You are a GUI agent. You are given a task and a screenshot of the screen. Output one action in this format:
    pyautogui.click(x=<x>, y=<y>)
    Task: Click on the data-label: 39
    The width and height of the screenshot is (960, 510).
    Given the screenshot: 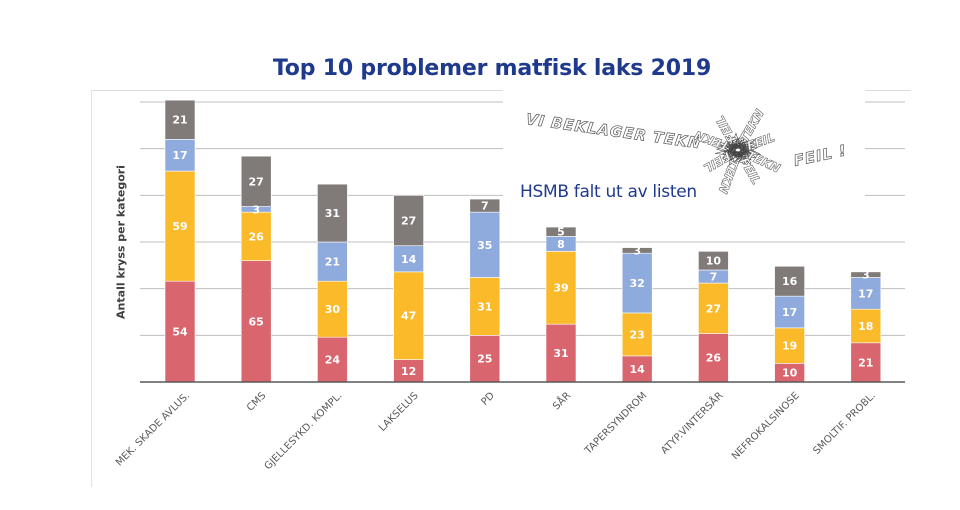 What is the action you would take?
    pyautogui.click(x=560, y=288)
    